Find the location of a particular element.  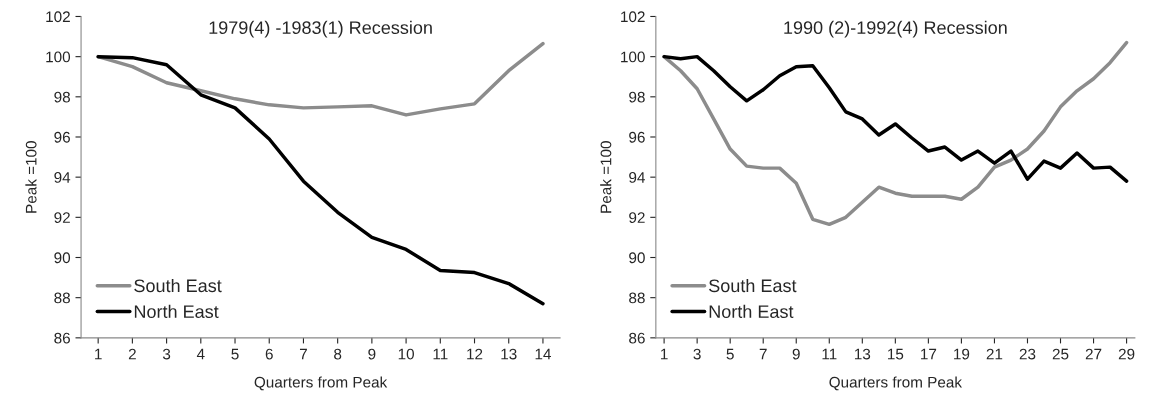

chart-title: 1979(4) -1983(1) Recession is located at coordinates (320, 29).